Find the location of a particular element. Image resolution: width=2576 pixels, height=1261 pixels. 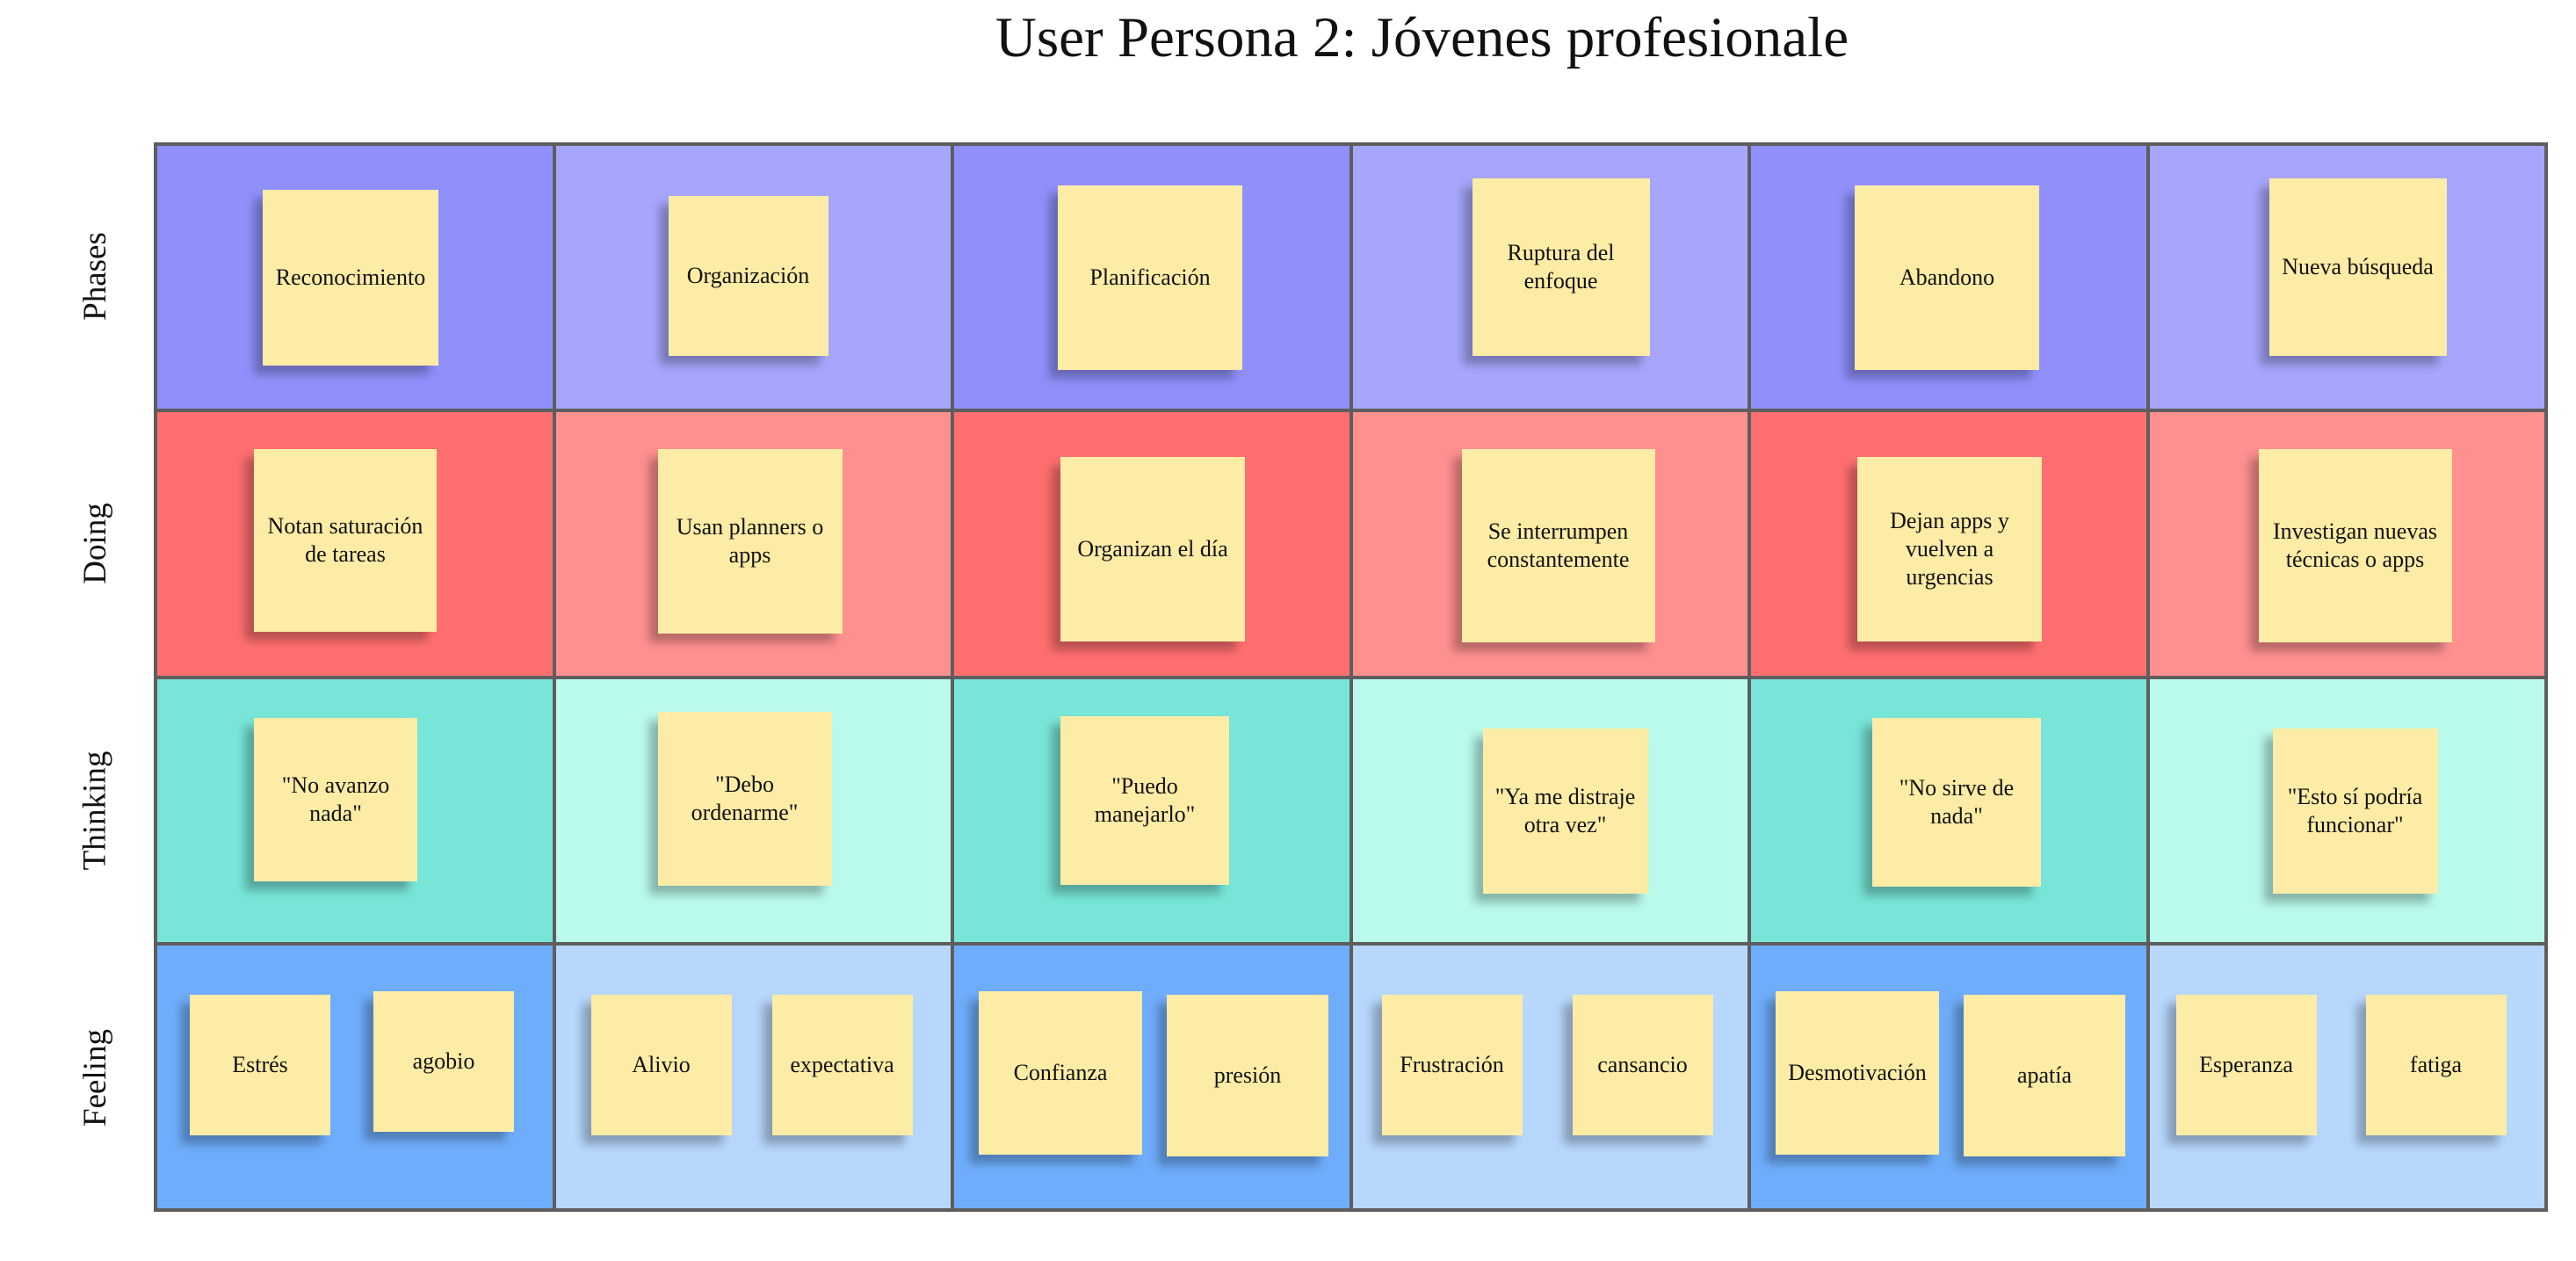

cell-phases-2: Organización is located at coordinates (753, 277).